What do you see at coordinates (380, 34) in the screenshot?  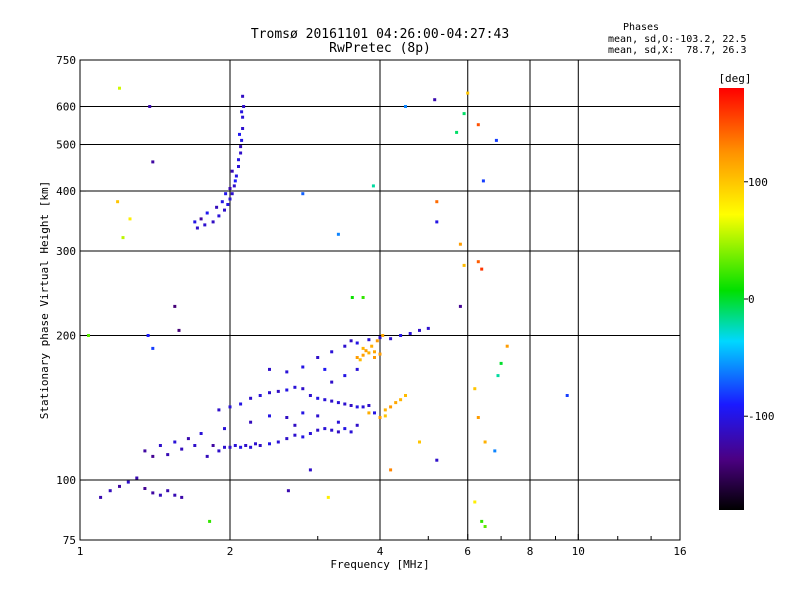 I see `chart-title: Tromsø 20161101 04:26:00-04:27:43` at bounding box center [380, 34].